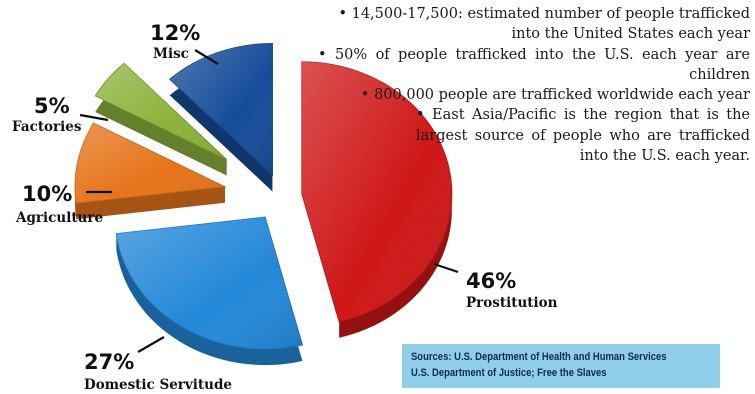 The height and width of the screenshot is (394, 755). Describe the element at coordinates (47, 194) in the screenshot. I see `agriculture-percent: 10%` at that location.